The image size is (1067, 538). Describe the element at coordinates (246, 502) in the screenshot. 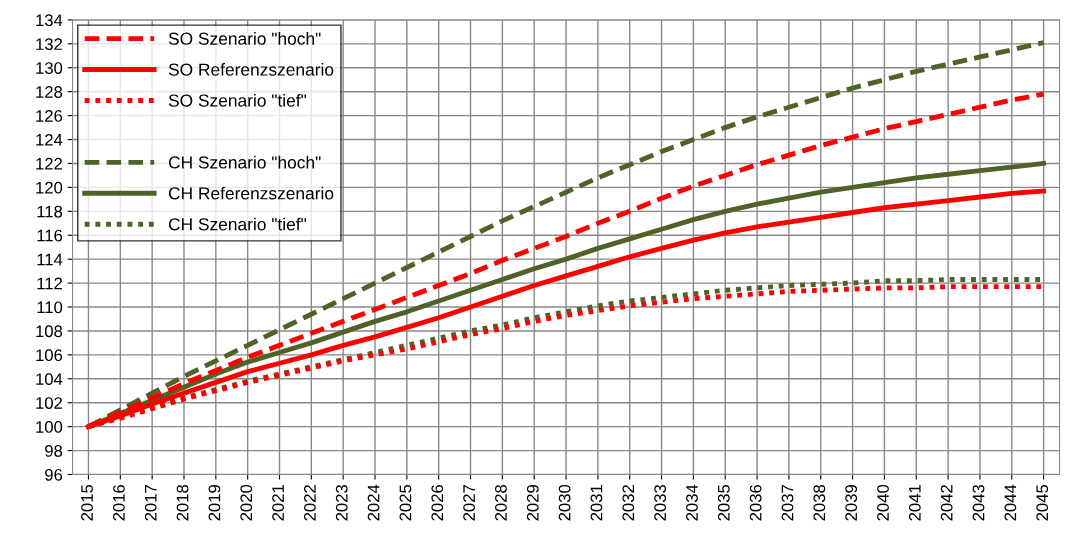

I see `x-tick-label: 2020` at that location.